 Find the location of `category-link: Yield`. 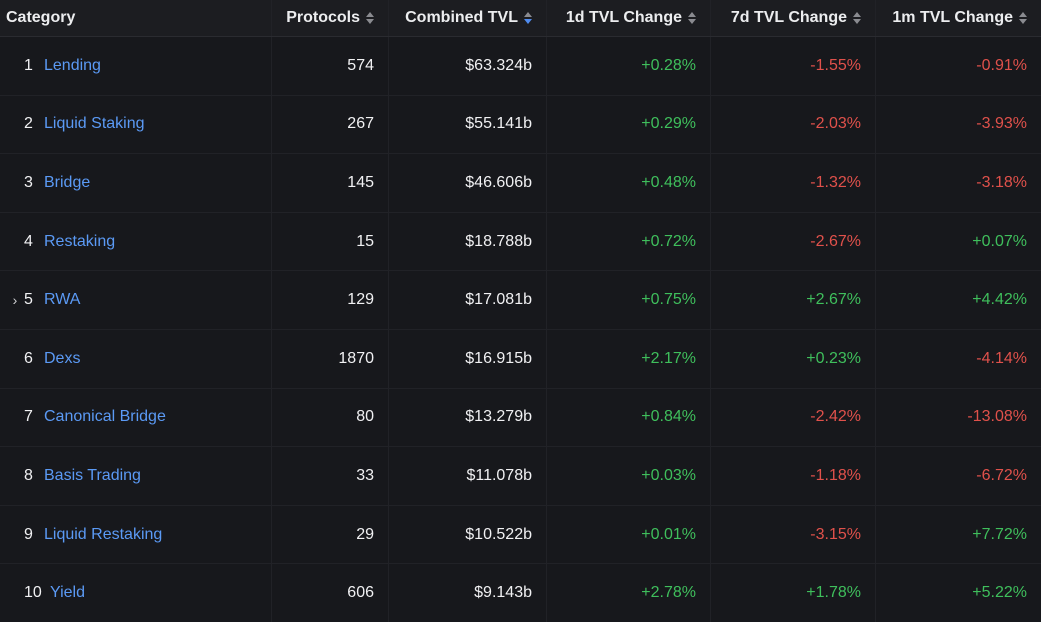

category-link: Yield is located at coordinates (67, 593).